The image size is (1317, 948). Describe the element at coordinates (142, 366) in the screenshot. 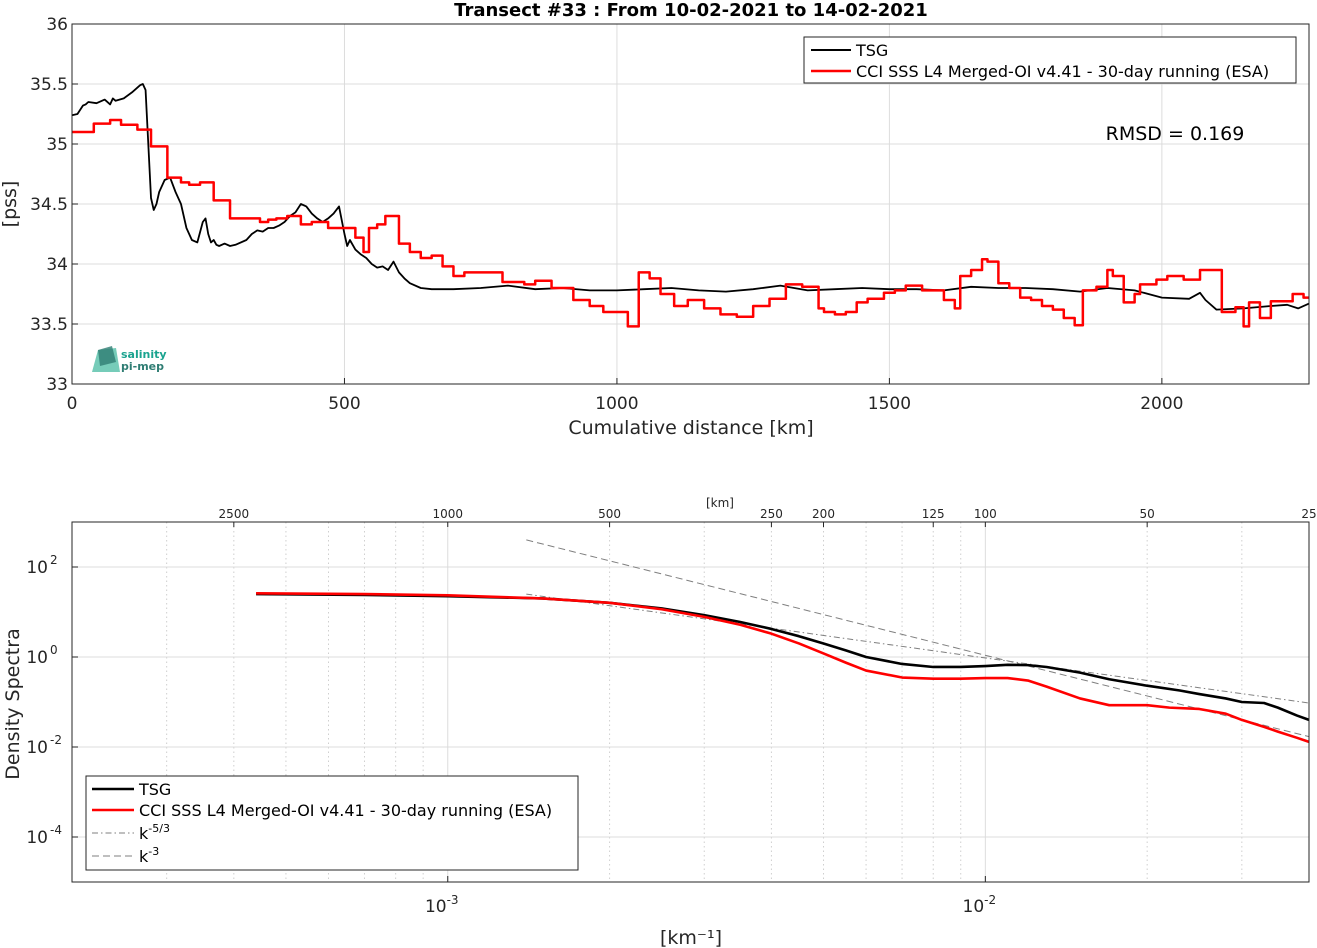

I see `logo-text-pi-mep: pi-mep` at that location.